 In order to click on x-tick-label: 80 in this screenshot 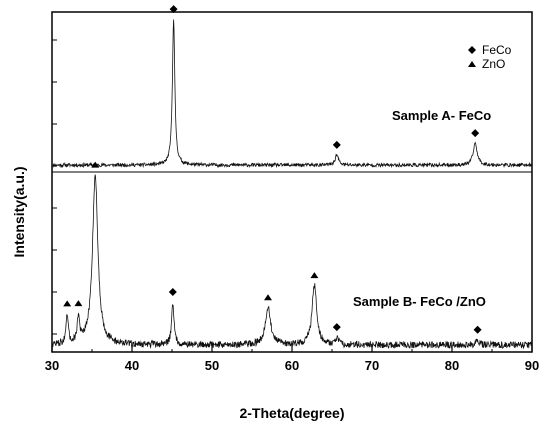, I will do `click(452, 365)`.